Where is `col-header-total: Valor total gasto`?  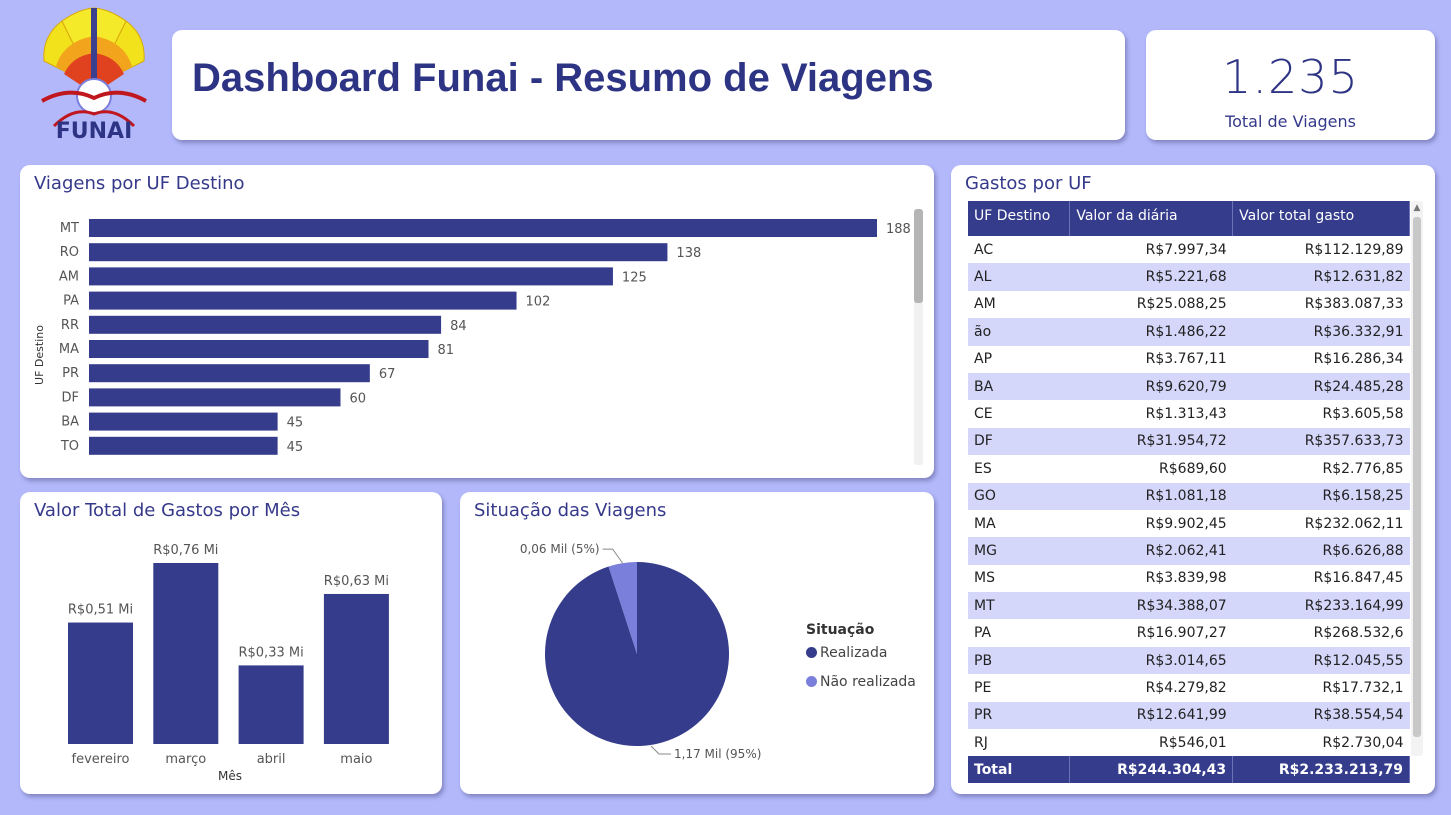
col-header-total: Valor total gasto is located at coordinates (1321, 218).